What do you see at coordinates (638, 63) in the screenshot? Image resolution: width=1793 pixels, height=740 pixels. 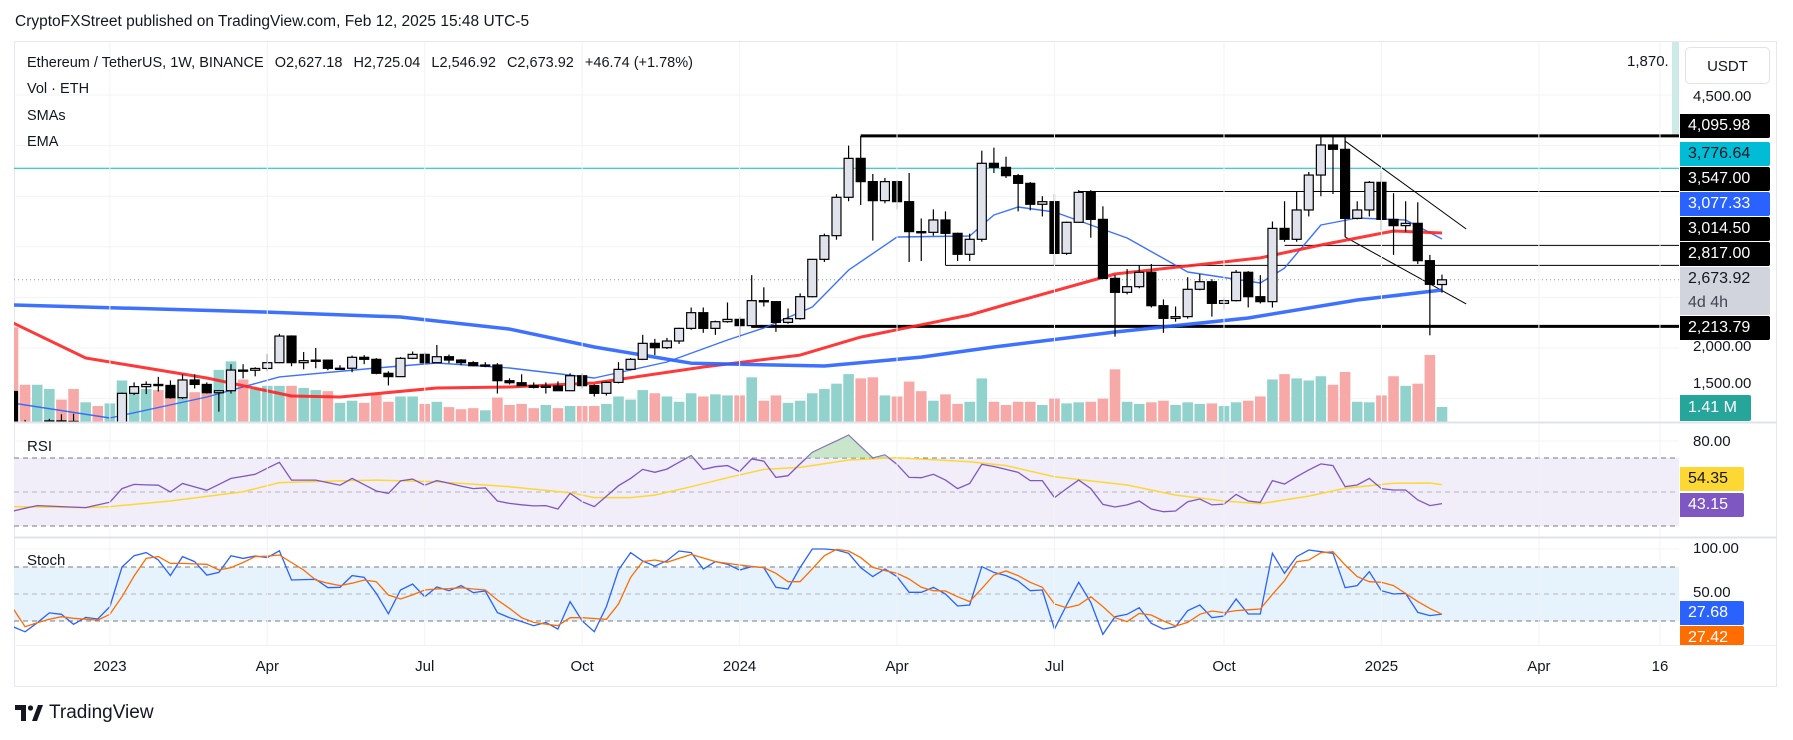 I see `ohlc-change: +46.74 (+1.78%)` at bounding box center [638, 63].